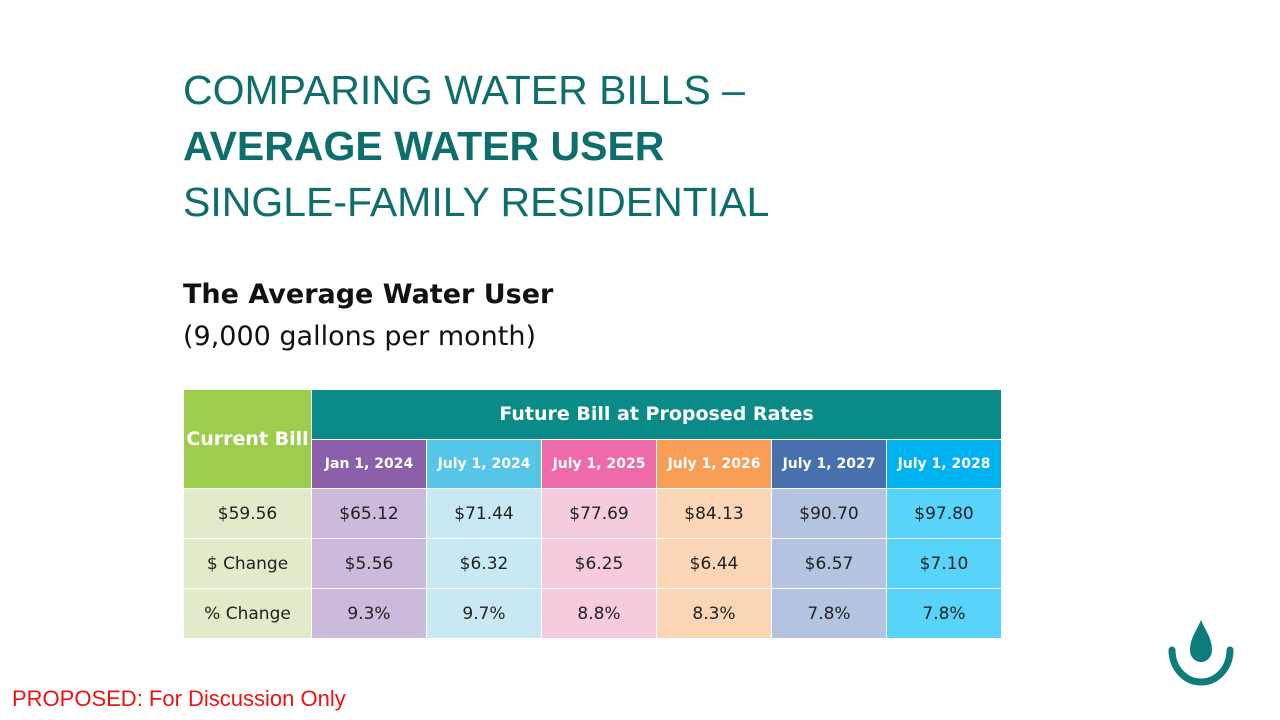 The width and height of the screenshot is (1280, 720). Describe the element at coordinates (484, 613) in the screenshot. I see `table-cell: 9.7%` at that location.